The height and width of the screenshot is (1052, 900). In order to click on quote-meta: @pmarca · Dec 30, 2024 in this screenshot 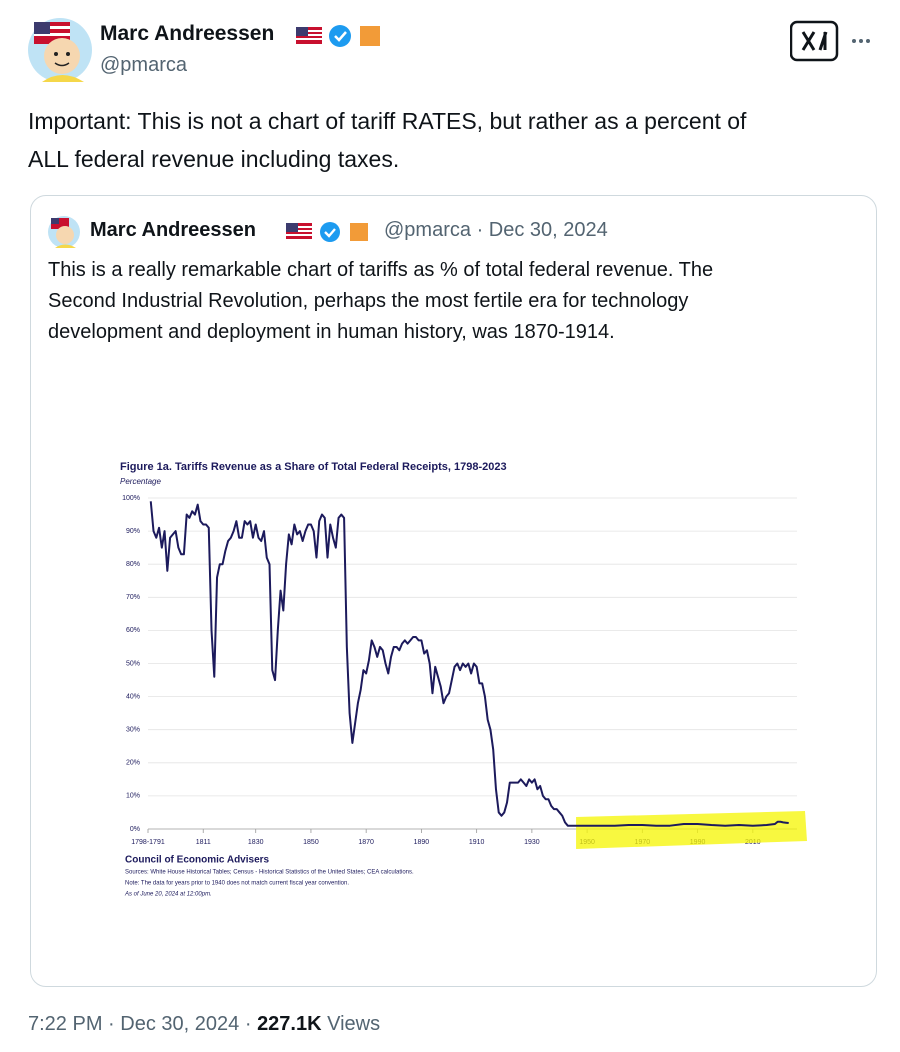, I will do `click(496, 230)`.